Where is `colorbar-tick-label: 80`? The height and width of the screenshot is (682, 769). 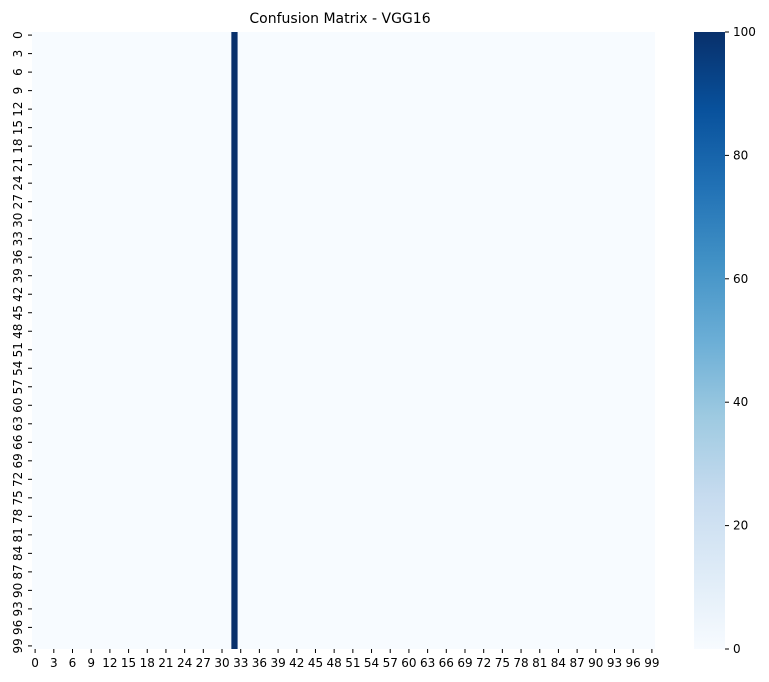 colorbar-tick-label: 80 is located at coordinates (740, 155).